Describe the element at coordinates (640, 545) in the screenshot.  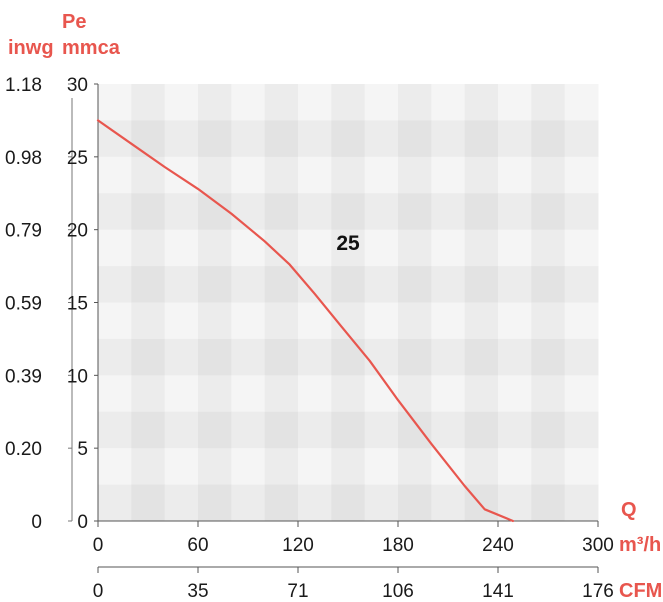
I see `unit-m3h-label: m³/h` at that location.